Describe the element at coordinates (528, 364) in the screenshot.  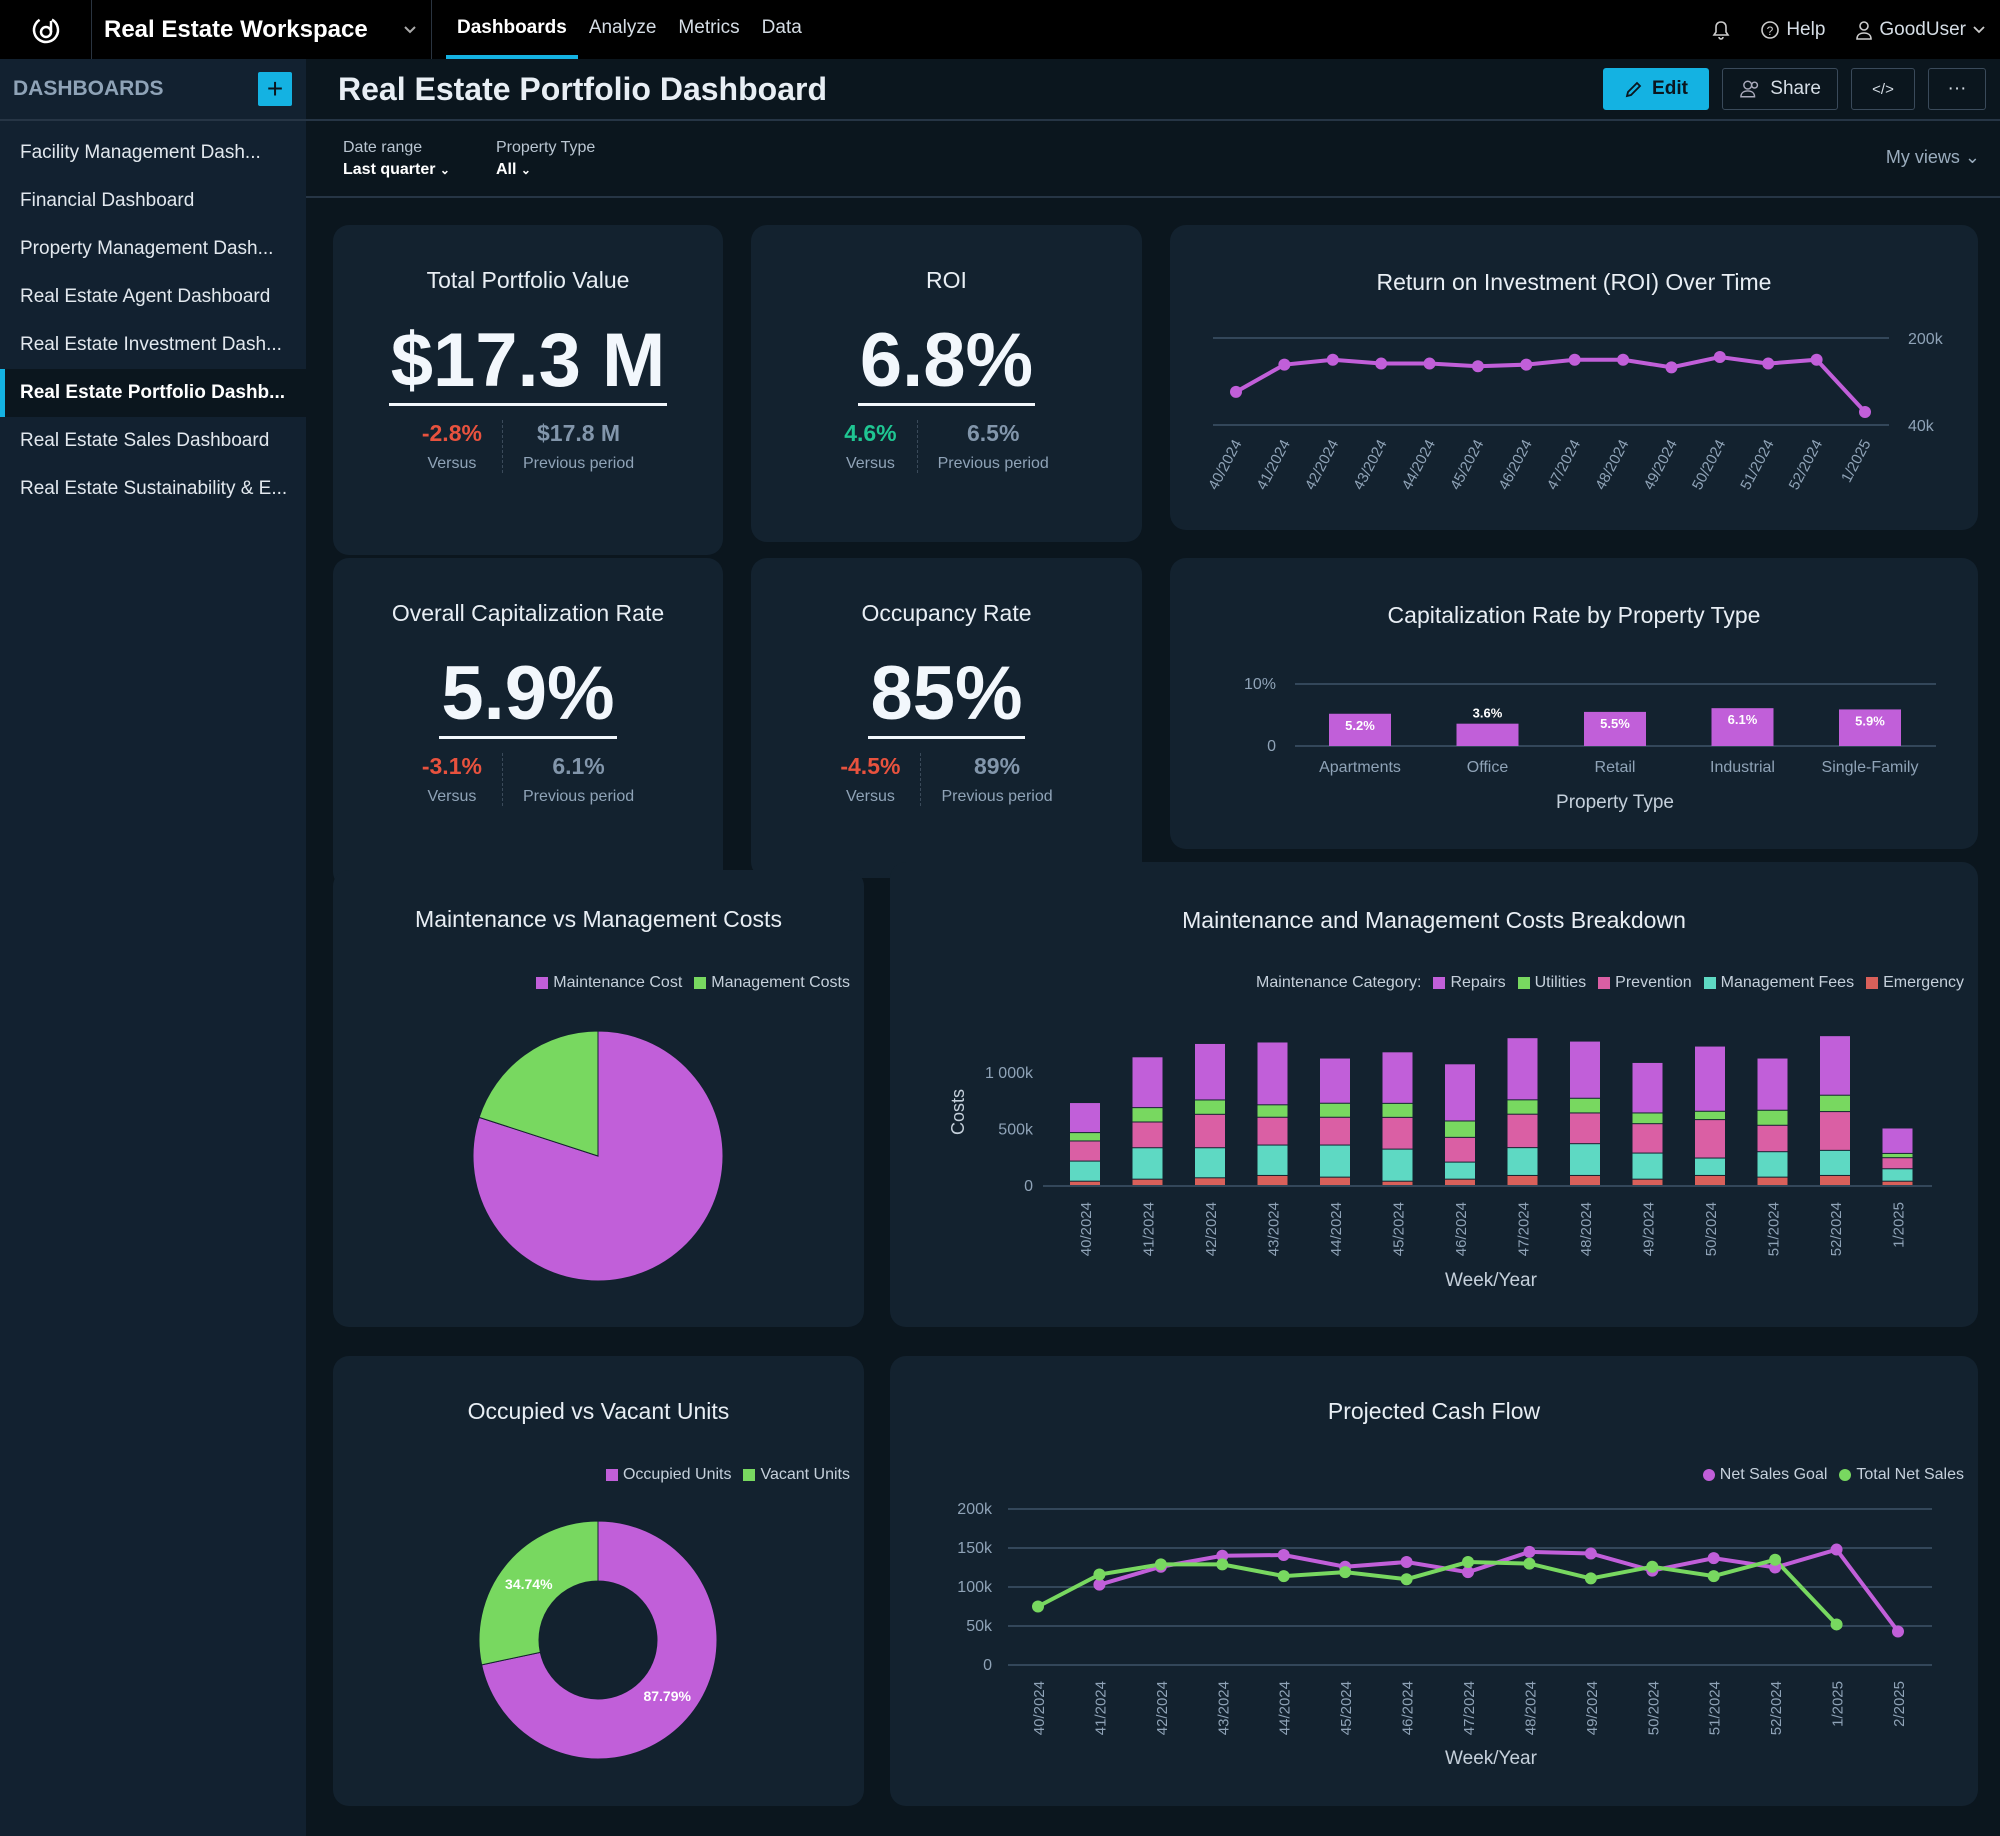
I see `kpi-value: $17.3 M` at that location.